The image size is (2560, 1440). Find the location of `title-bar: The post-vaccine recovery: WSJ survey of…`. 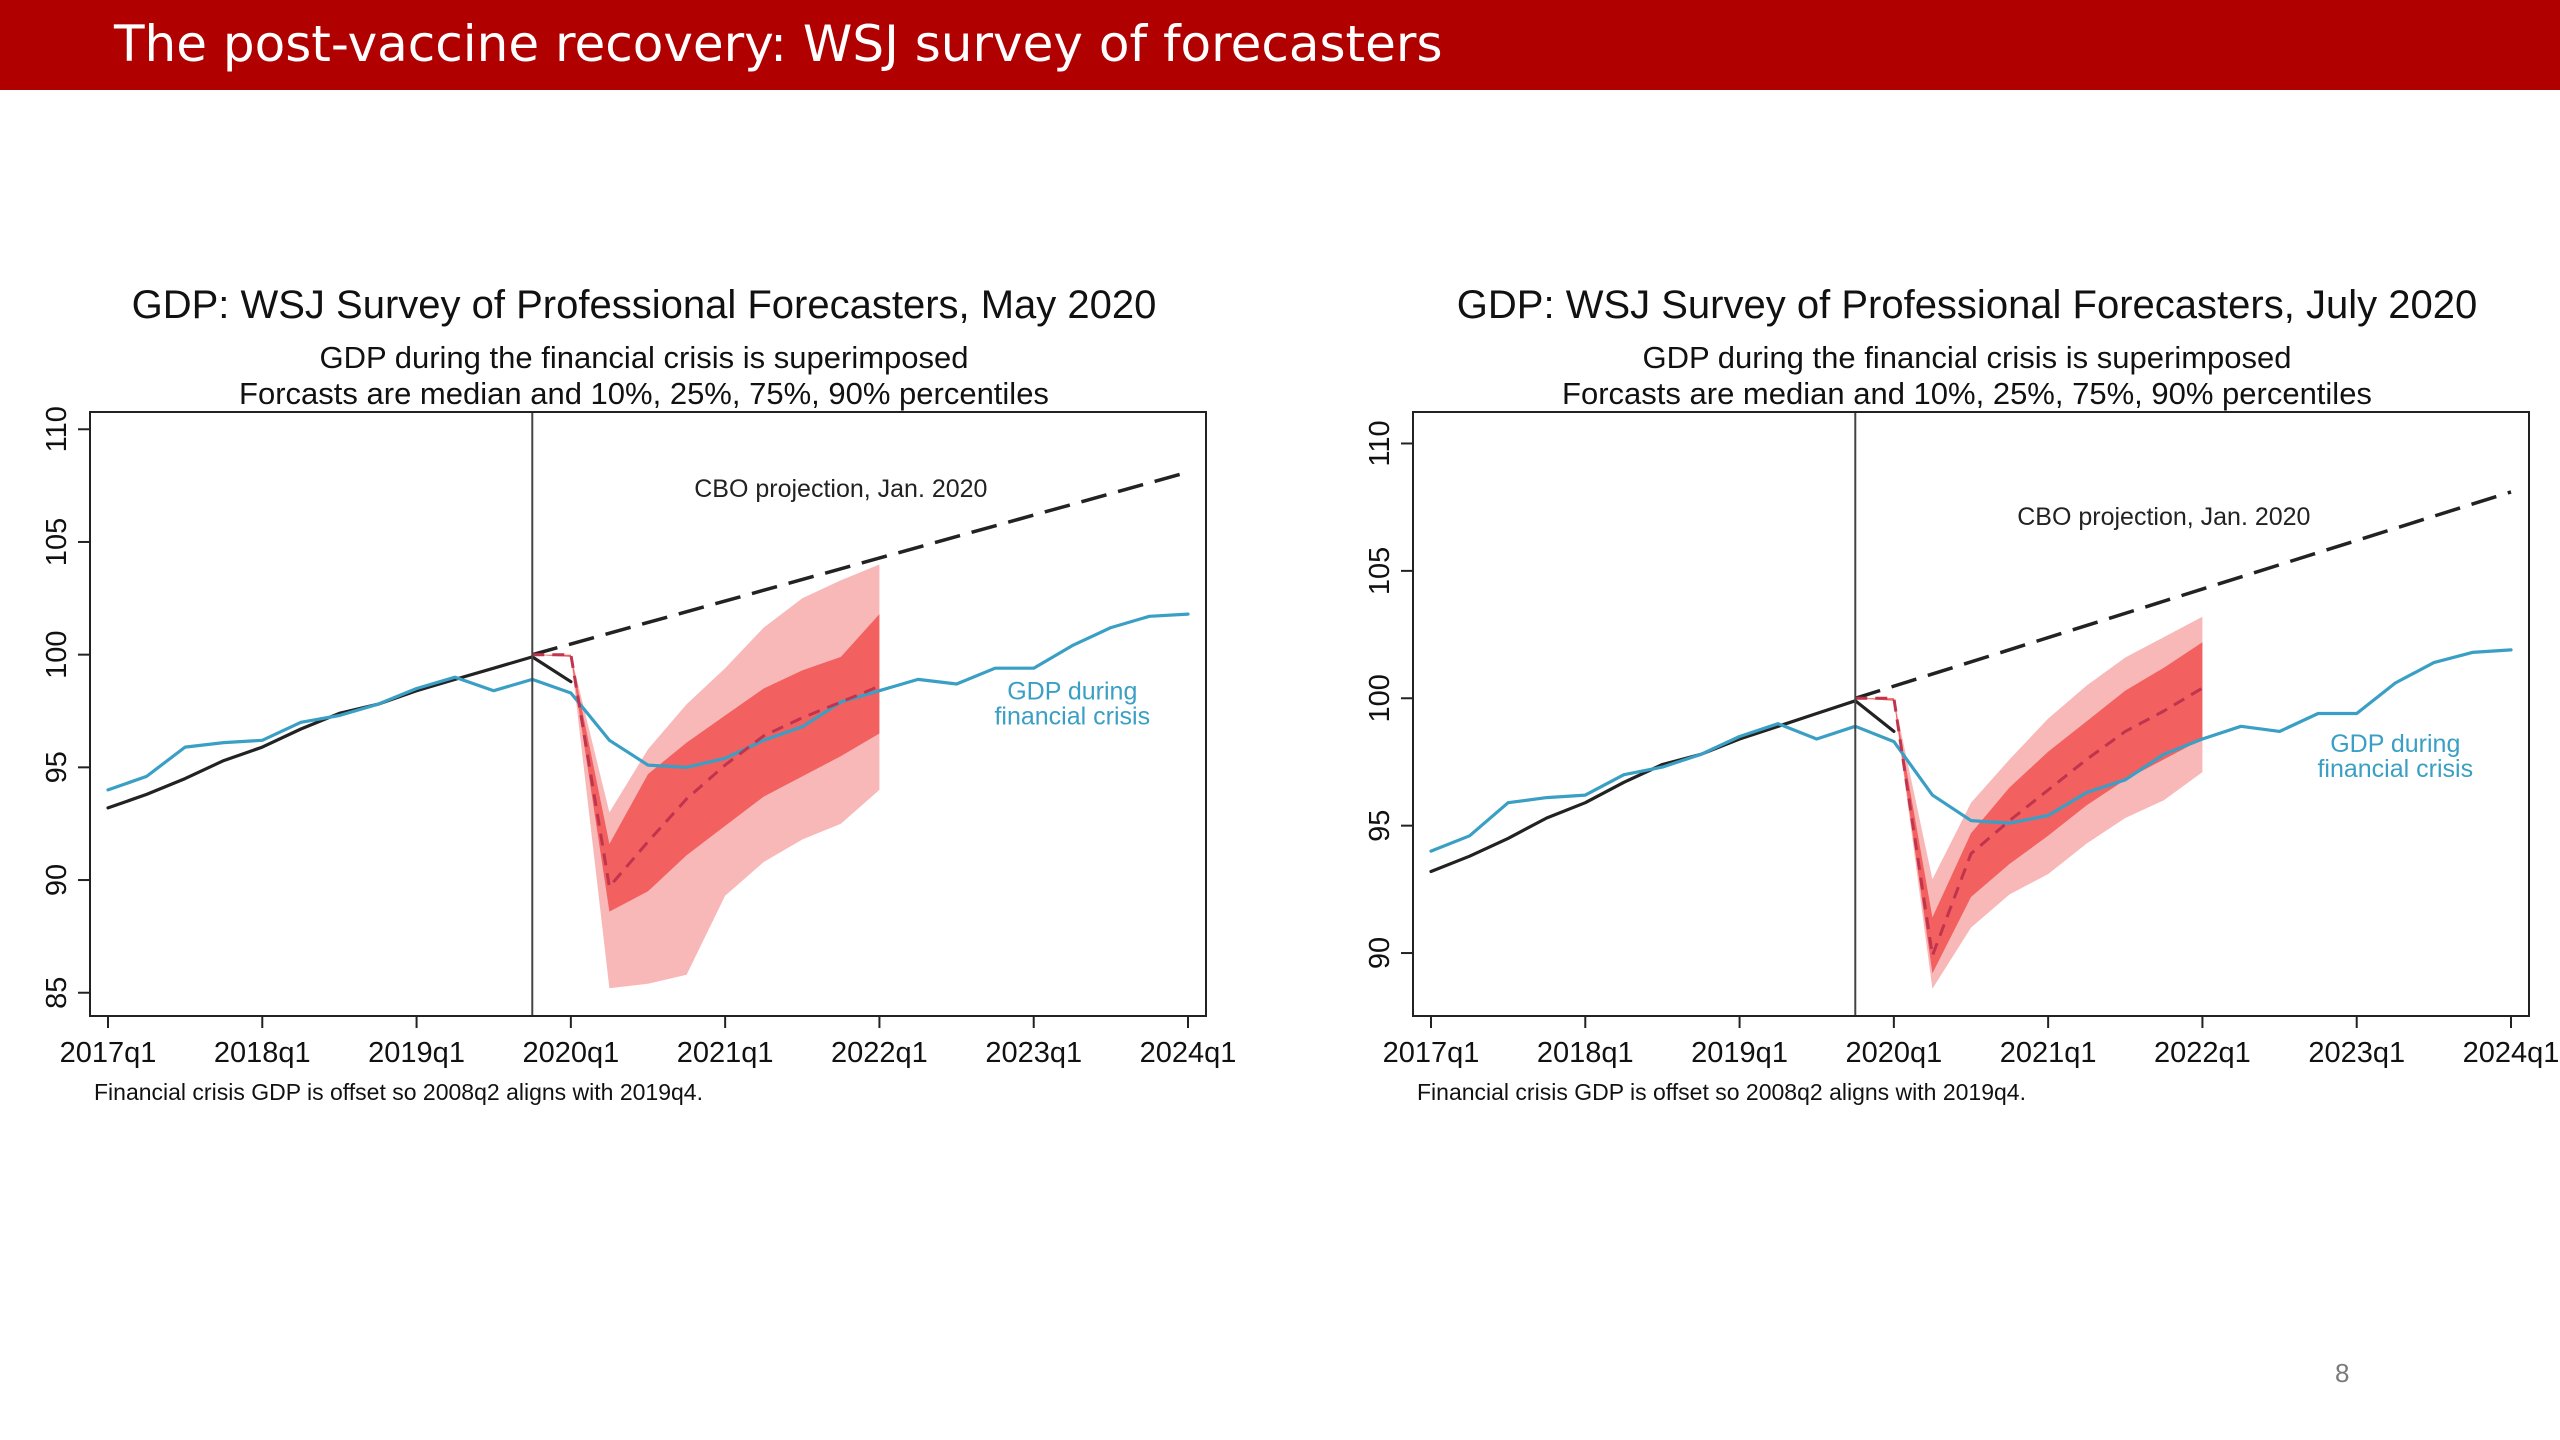

title-bar: The post-vaccine recovery: WSJ survey of… is located at coordinates (1280, 45).